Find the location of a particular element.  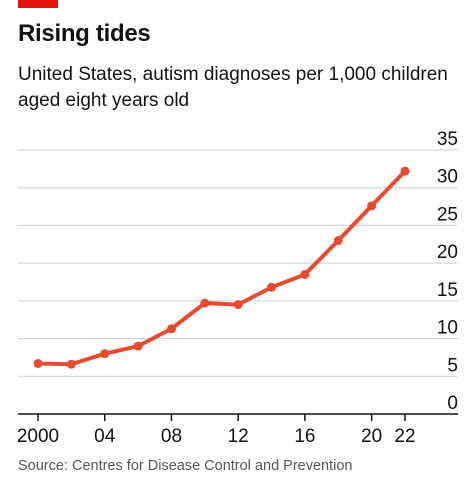

y-tick-label-5: 5 is located at coordinates (452, 365).